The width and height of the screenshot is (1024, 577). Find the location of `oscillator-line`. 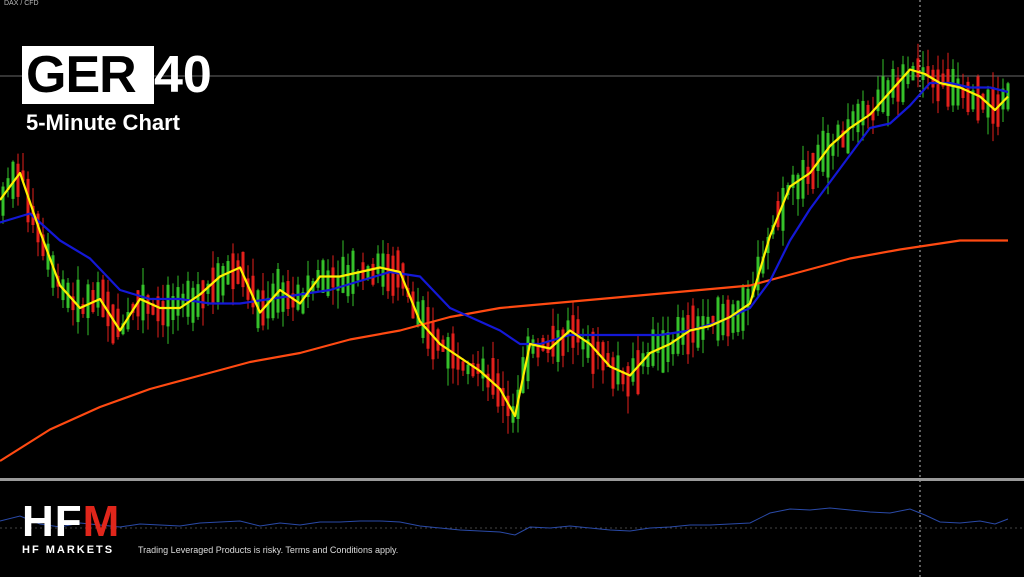

oscillator-line is located at coordinates (504, 521).